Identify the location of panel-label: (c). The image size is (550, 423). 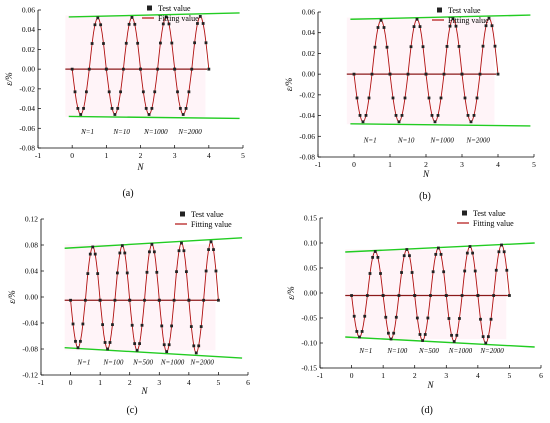
(131, 410).